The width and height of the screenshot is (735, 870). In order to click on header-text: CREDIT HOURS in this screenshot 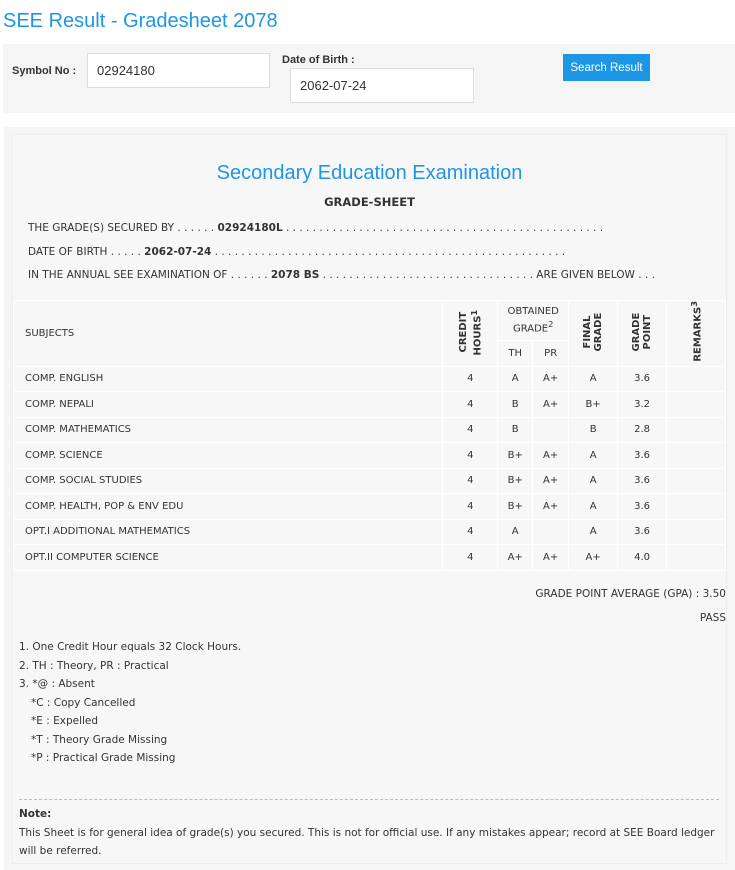, I will do `click(470, 333)`.